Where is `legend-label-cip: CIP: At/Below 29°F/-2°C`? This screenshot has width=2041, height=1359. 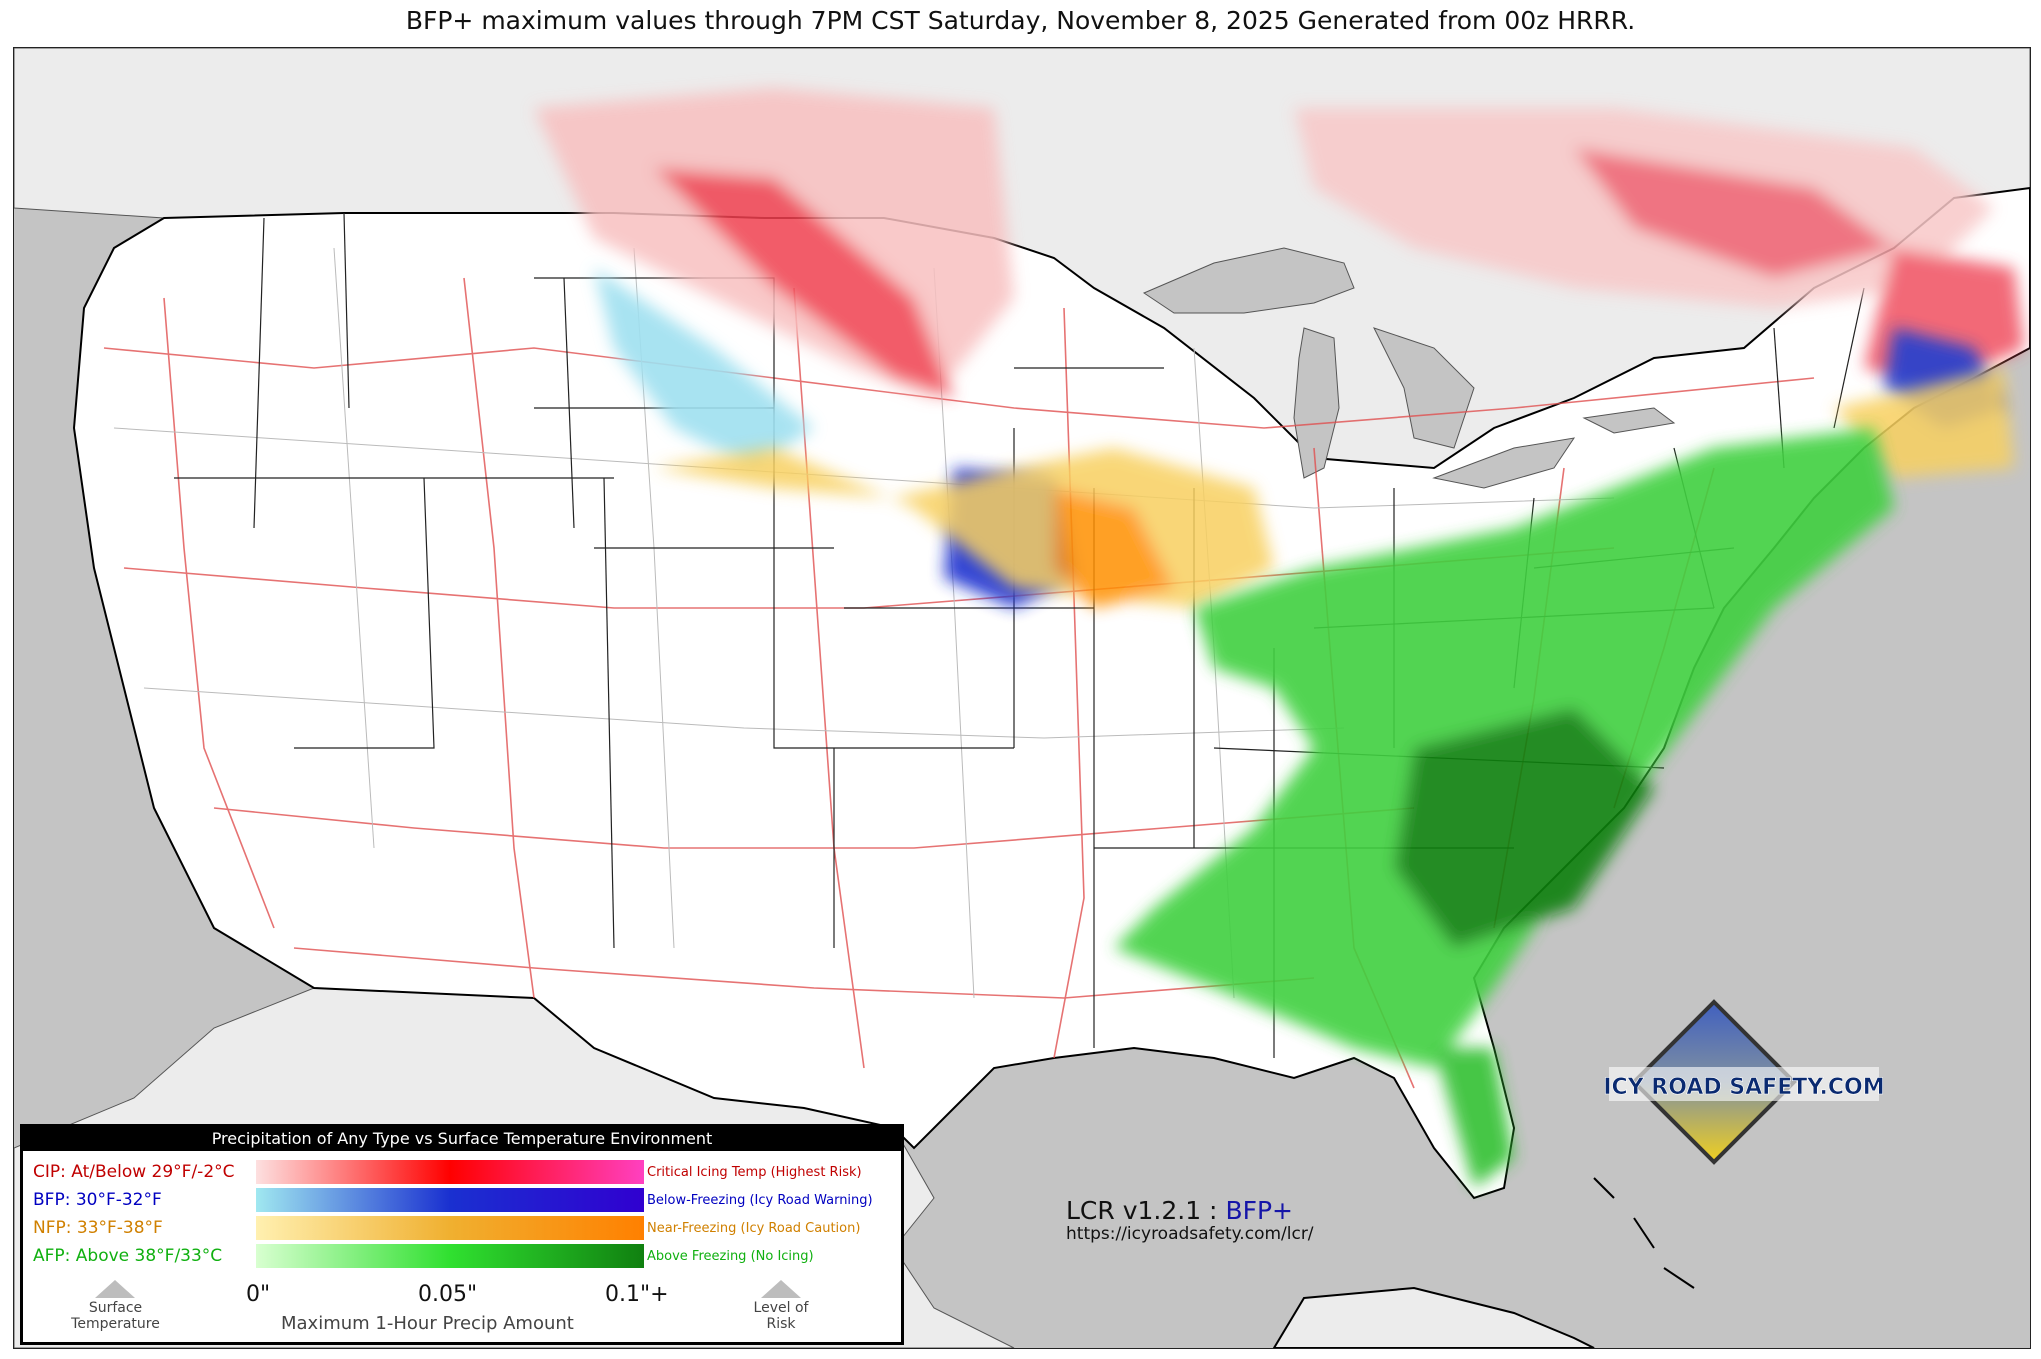 legend-label-cip: CIP: At/Below 29°F/-2°C is located at coordinates (134, 1172).